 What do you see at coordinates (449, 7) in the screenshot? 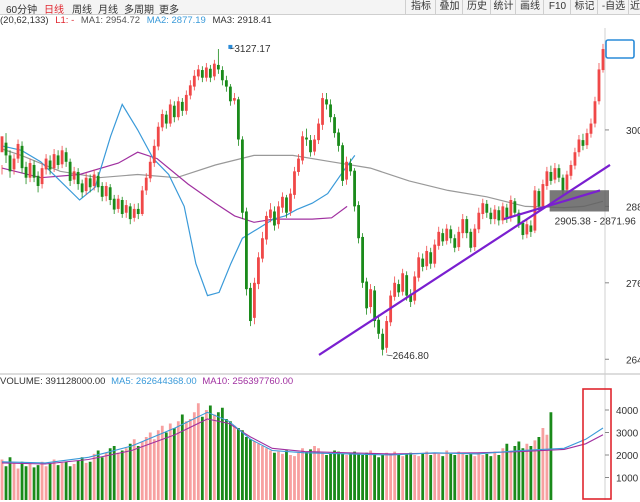
I see `toolbar-button-1: 叠加` at bounding box center [449, 7].